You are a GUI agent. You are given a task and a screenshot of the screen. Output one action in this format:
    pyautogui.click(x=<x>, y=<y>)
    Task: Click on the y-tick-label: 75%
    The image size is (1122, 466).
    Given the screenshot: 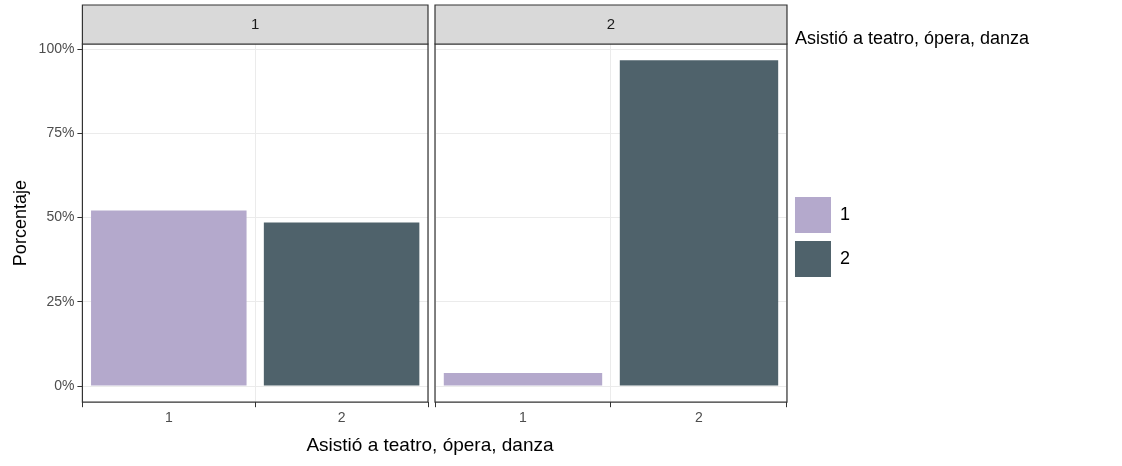 What is the action you would take?
    pyautogui.click(x=60, y=132)
    